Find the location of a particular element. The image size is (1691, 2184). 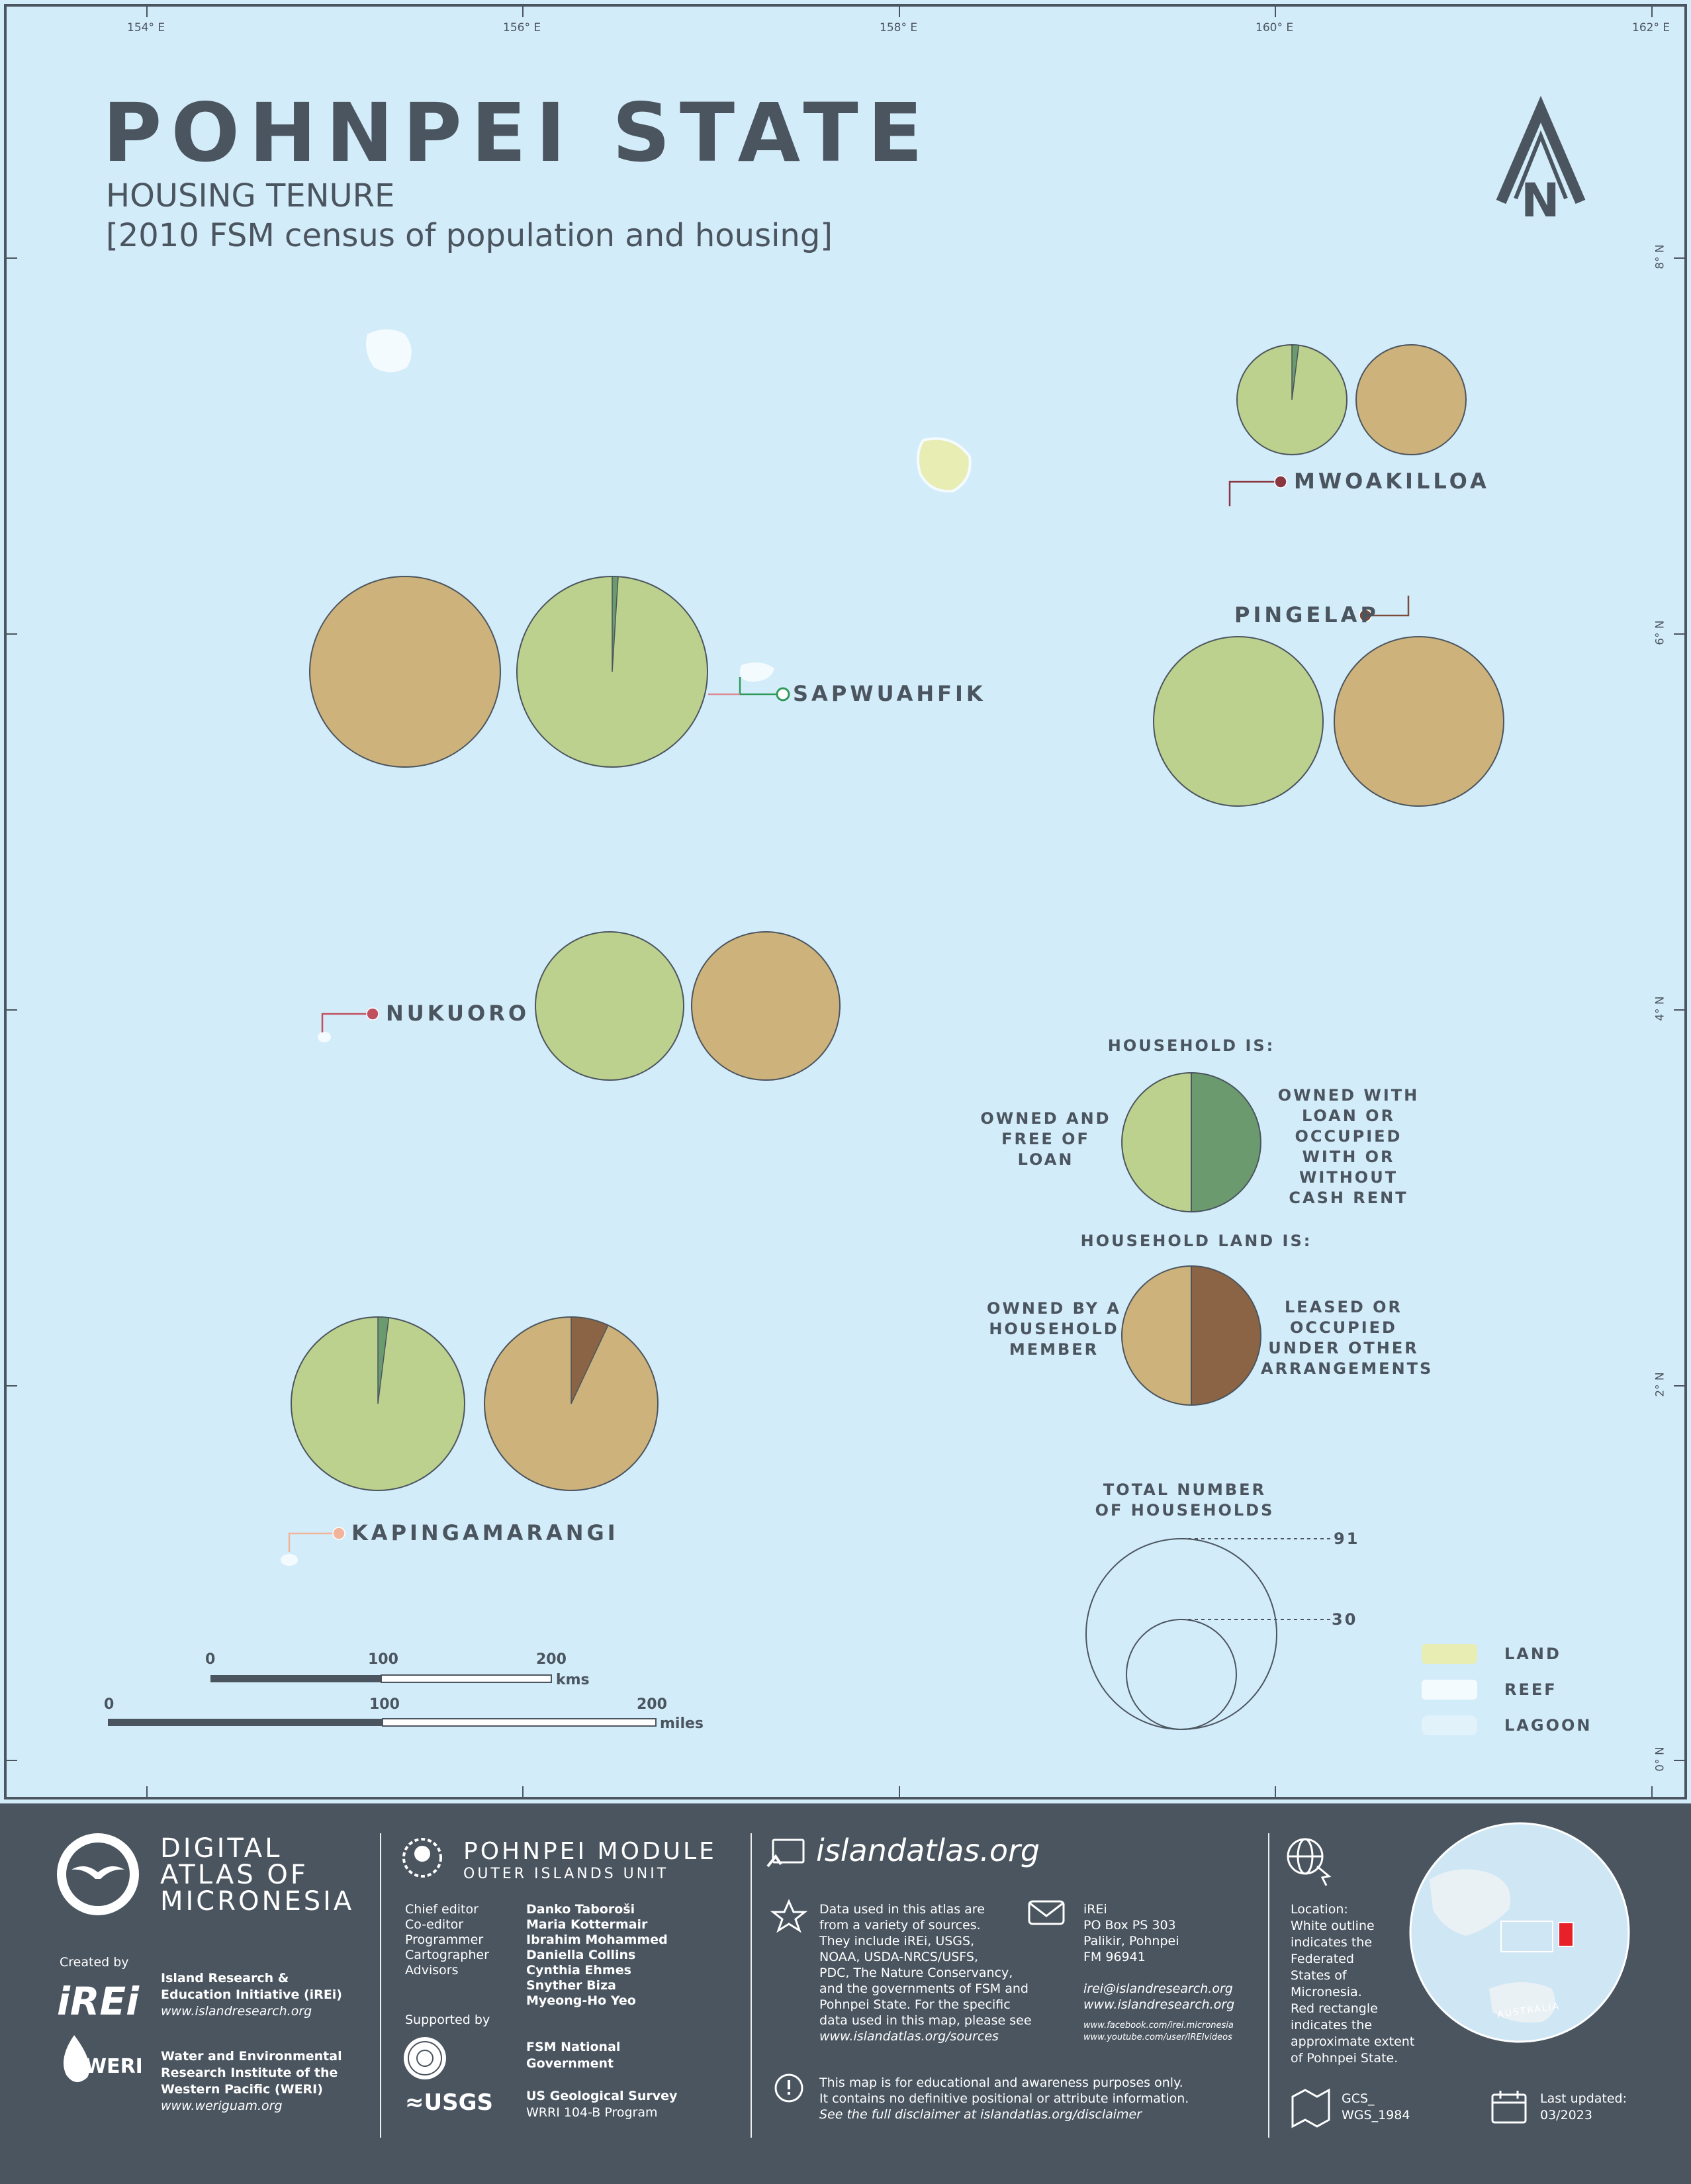

land-pie-pingelap-base is located at coordinates (1419, 721).